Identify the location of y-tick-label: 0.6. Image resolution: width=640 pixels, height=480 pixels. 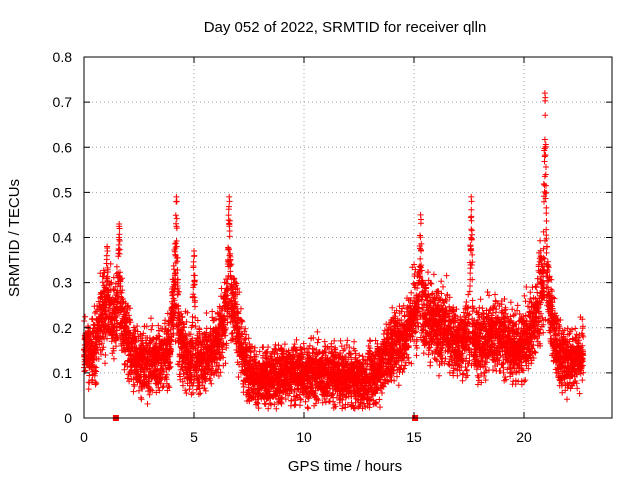
(63, 147).